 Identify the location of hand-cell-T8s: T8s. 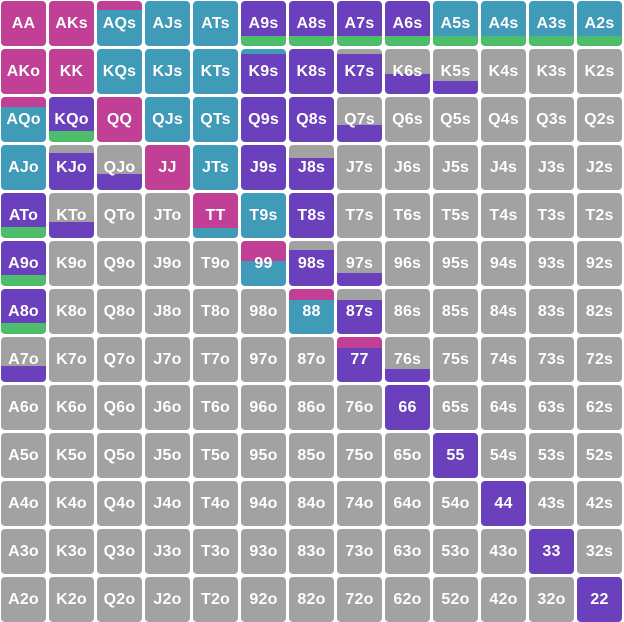
(311, 215).